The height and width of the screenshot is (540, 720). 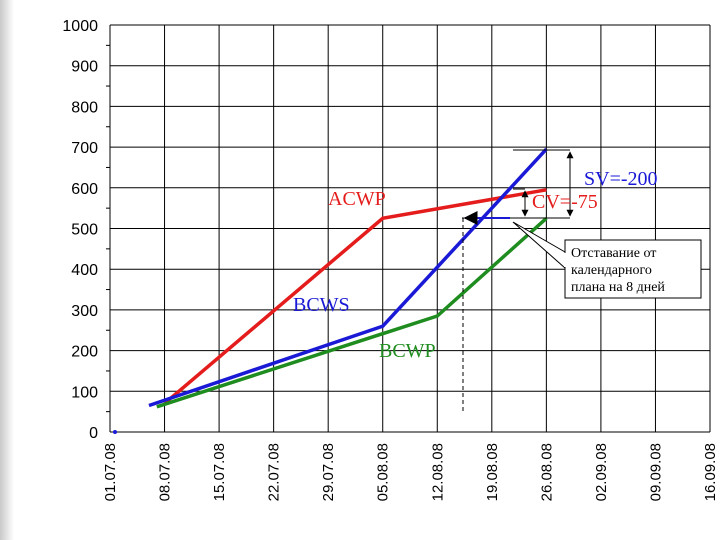 What do you see at coordinates (492, 472) in the screenshot?
I see `x-tick-label: 19.08.08` at bounding box center [492, 472].